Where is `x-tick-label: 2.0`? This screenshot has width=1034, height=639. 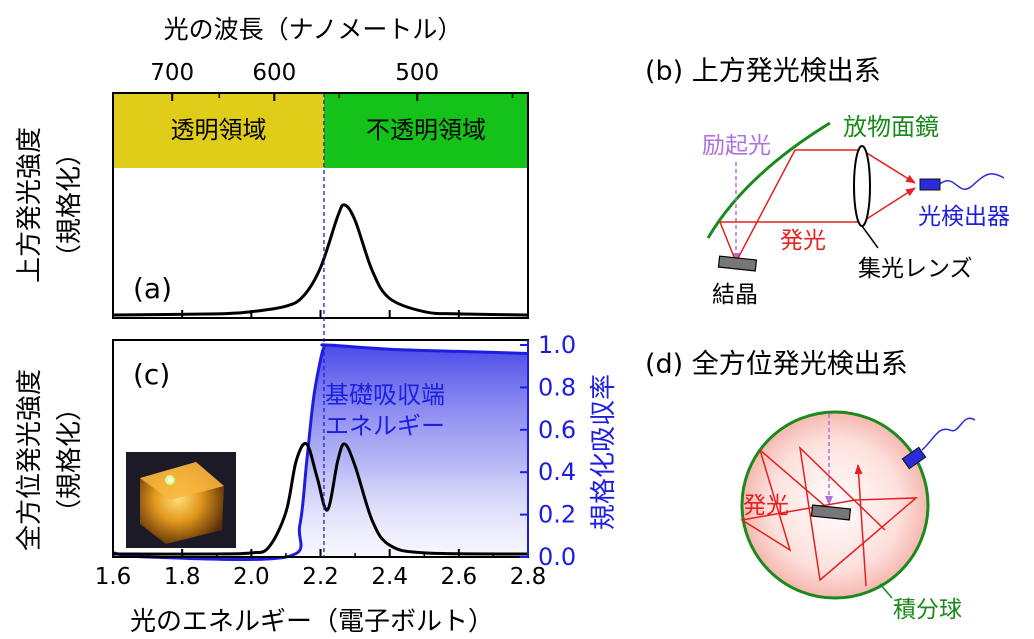 x-tick-label: 2.0 is located at coordinates (251, 577).